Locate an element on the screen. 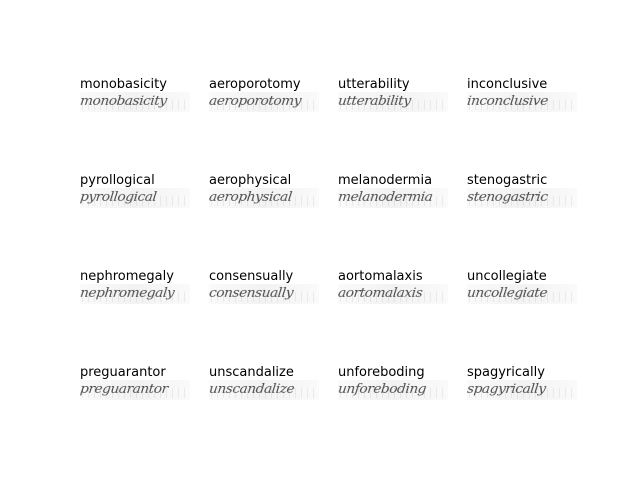 Image resolution: width=640 pixels, height=480 pixels. handwriting-sample-image: preguarantor is located at coordinates (135, 390).